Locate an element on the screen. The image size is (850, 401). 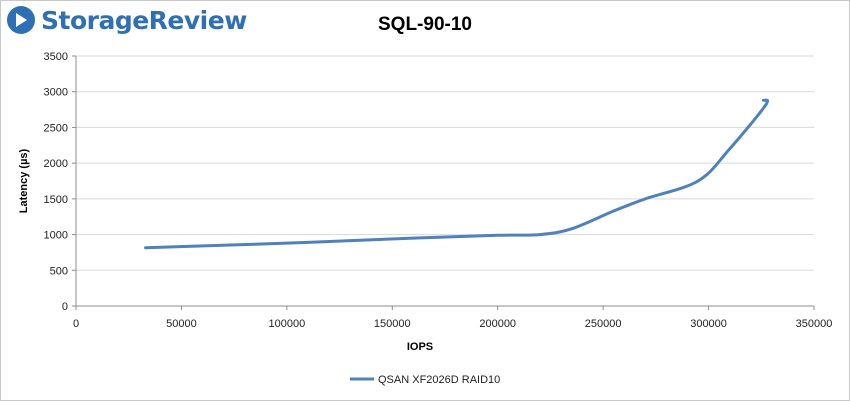
x-tick-label: 0 is located at coordinates (76, 324).